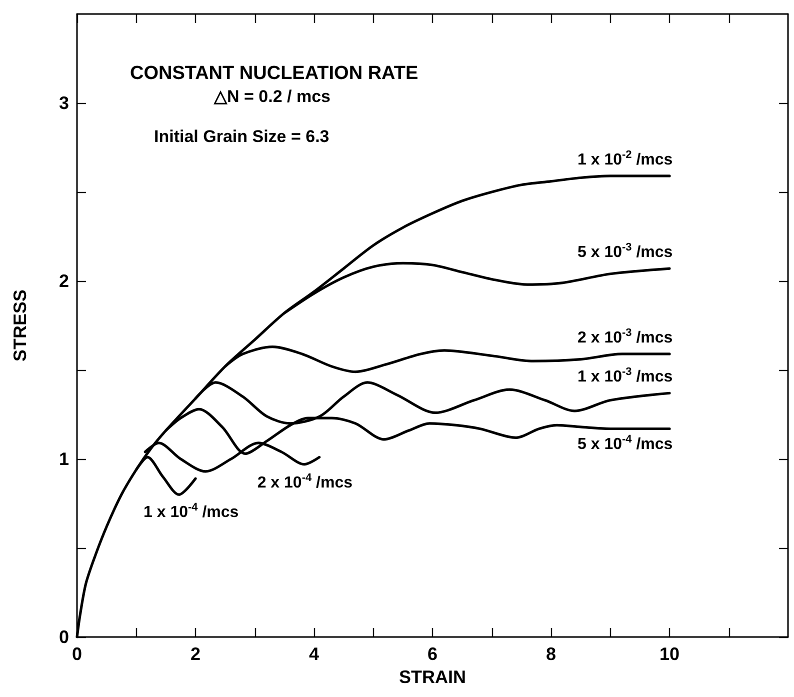 This screenshot has height=697, width=794. What do you see at coordinates (271, 96) in the screenshot?
I see `text: △N = 0.2 / mcs` at bounding box center [271, 96].